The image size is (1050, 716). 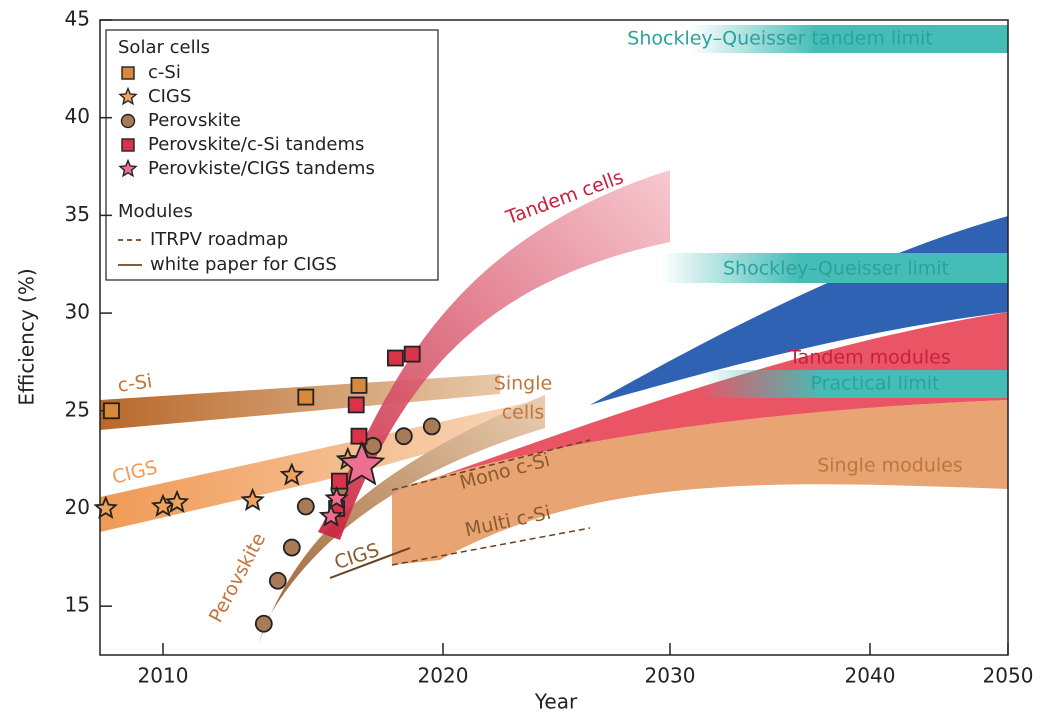 I want to click on x-axis-label: Year, so click(x=556, y=702).